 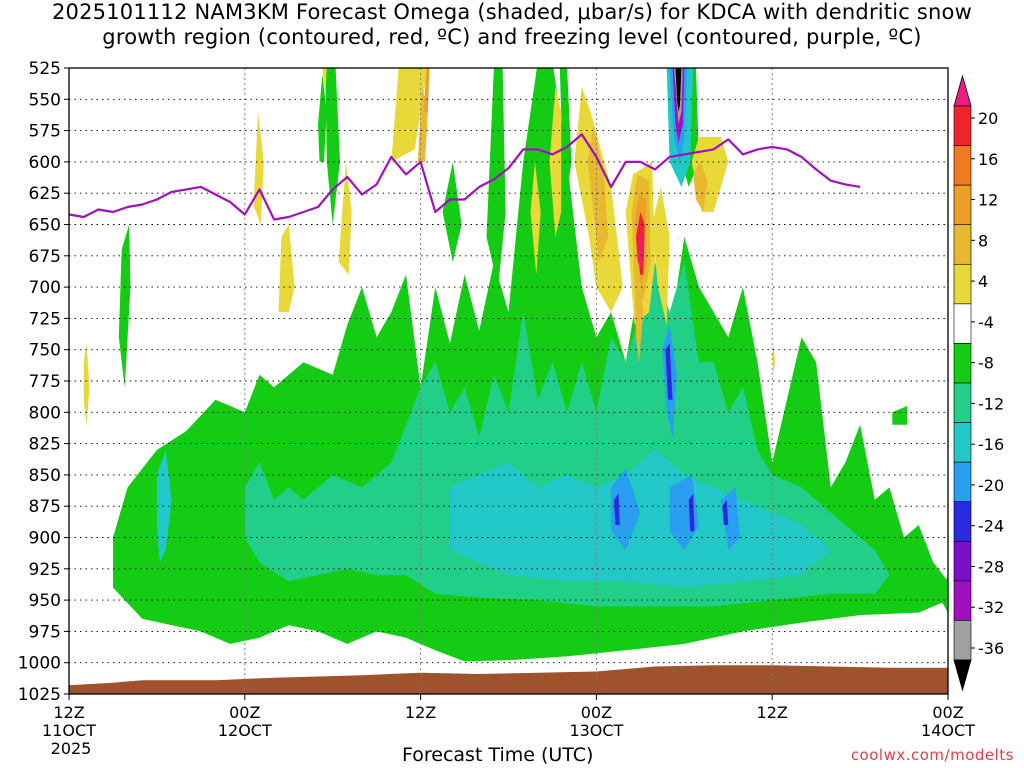 I want to click on x-tick-label: 11OCT, so click(x=69, y=730).